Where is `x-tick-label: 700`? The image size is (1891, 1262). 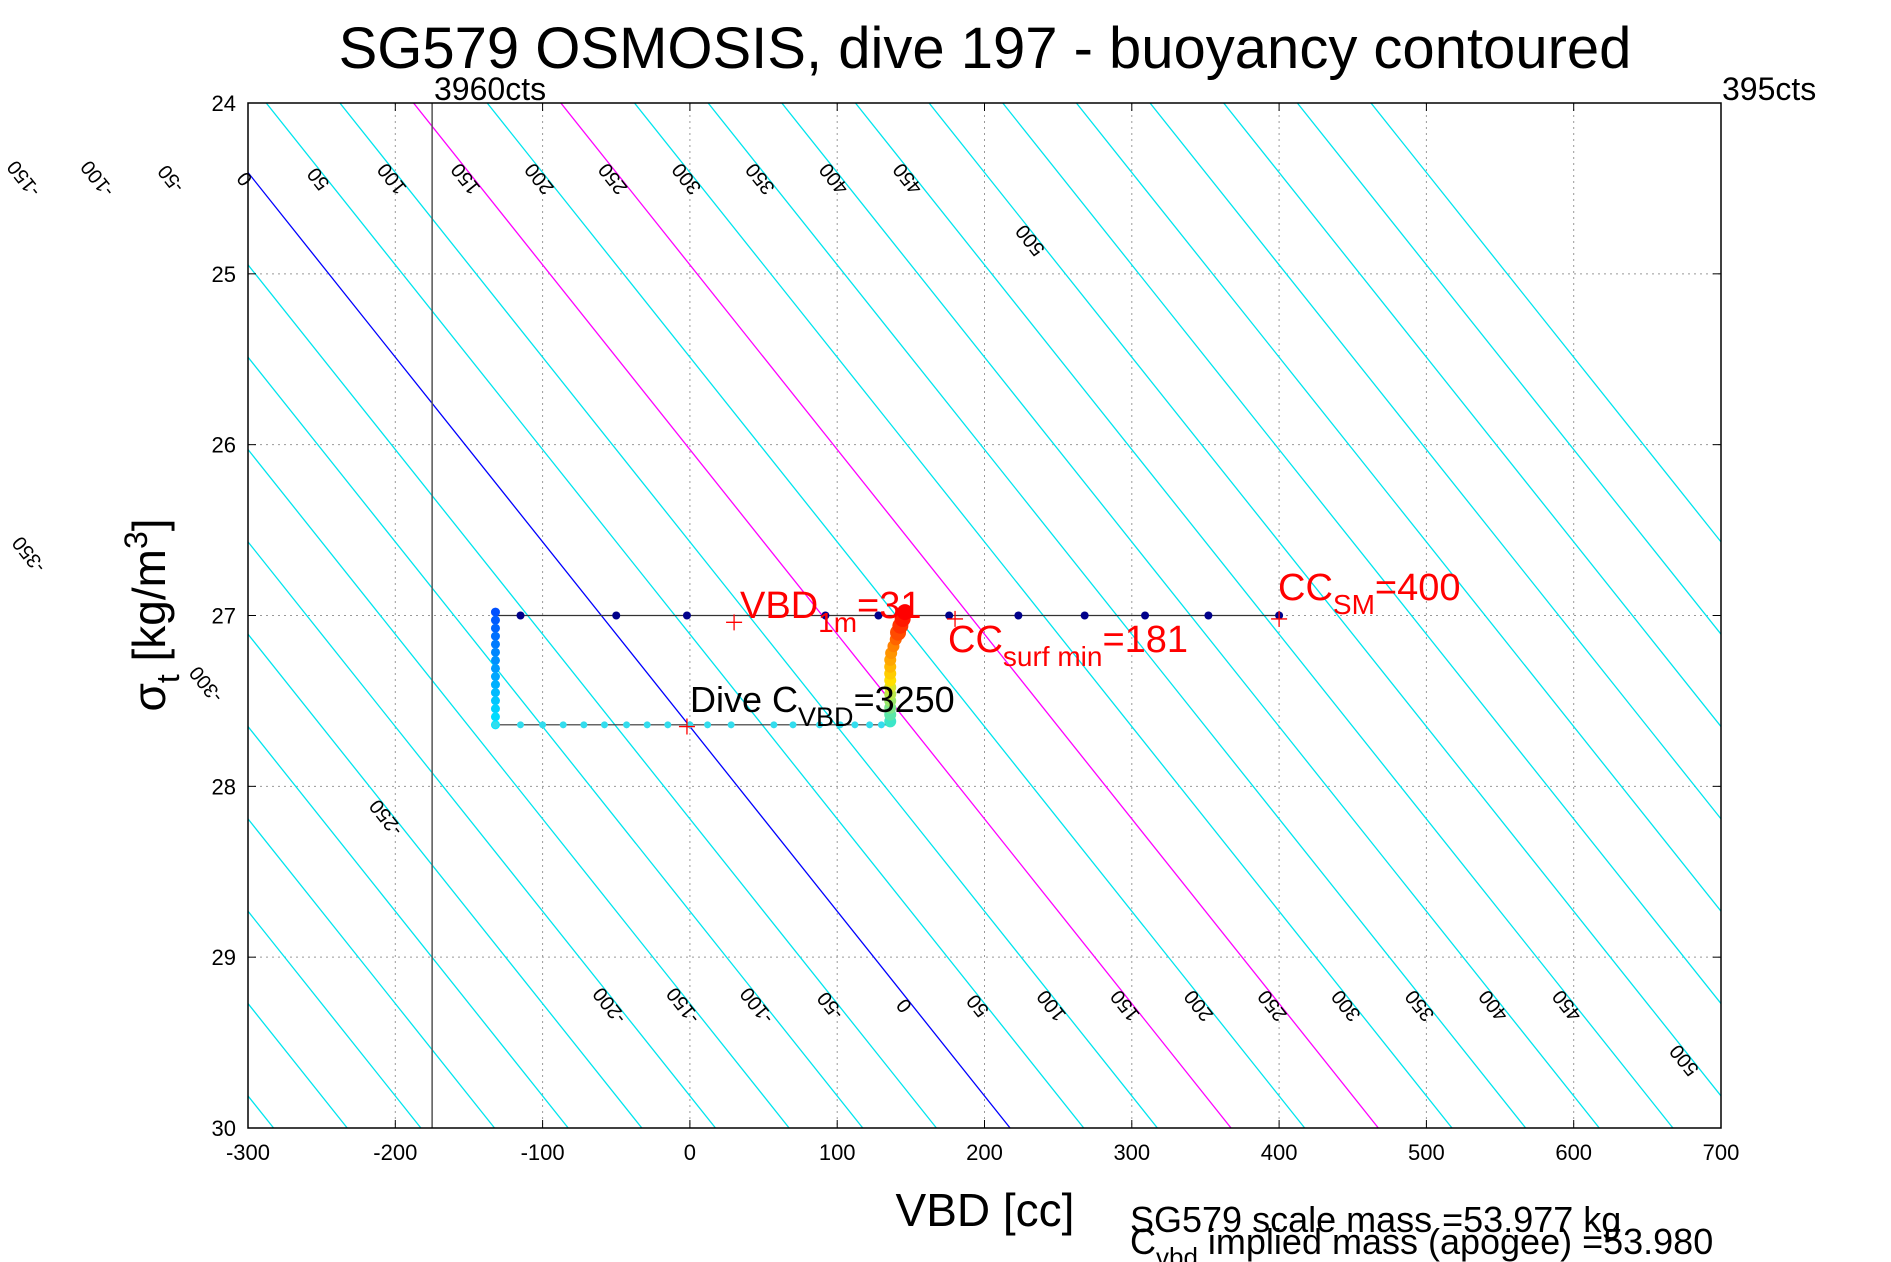
x-tick-label: 700 is located at coordinates (1721, 1152).